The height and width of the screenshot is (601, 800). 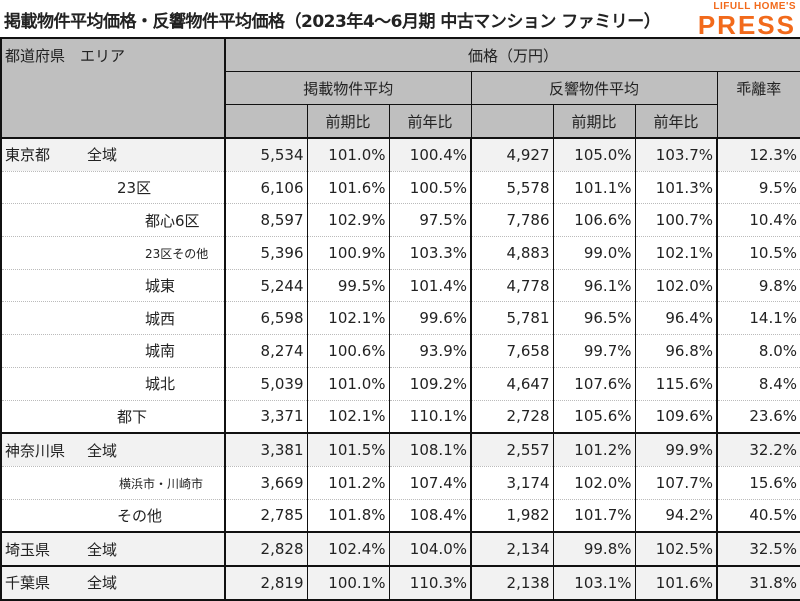 What do you see at coordinates (676, 121) in the screenshot?
I see `header-inquiry-yoy: 前年比` at bounding box center [676, 121].